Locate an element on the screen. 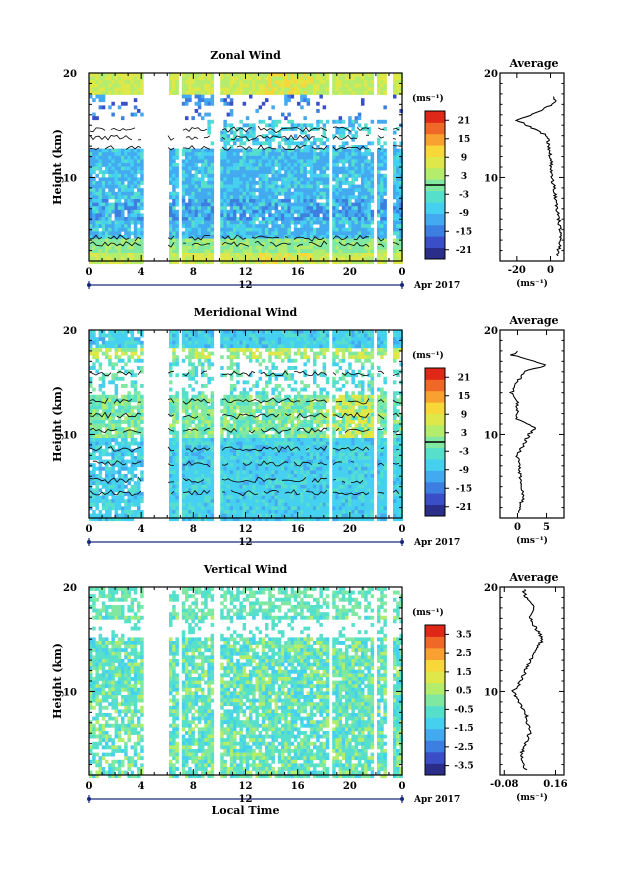  date-label: Apr 2017 is located at coordinates (436, 543).